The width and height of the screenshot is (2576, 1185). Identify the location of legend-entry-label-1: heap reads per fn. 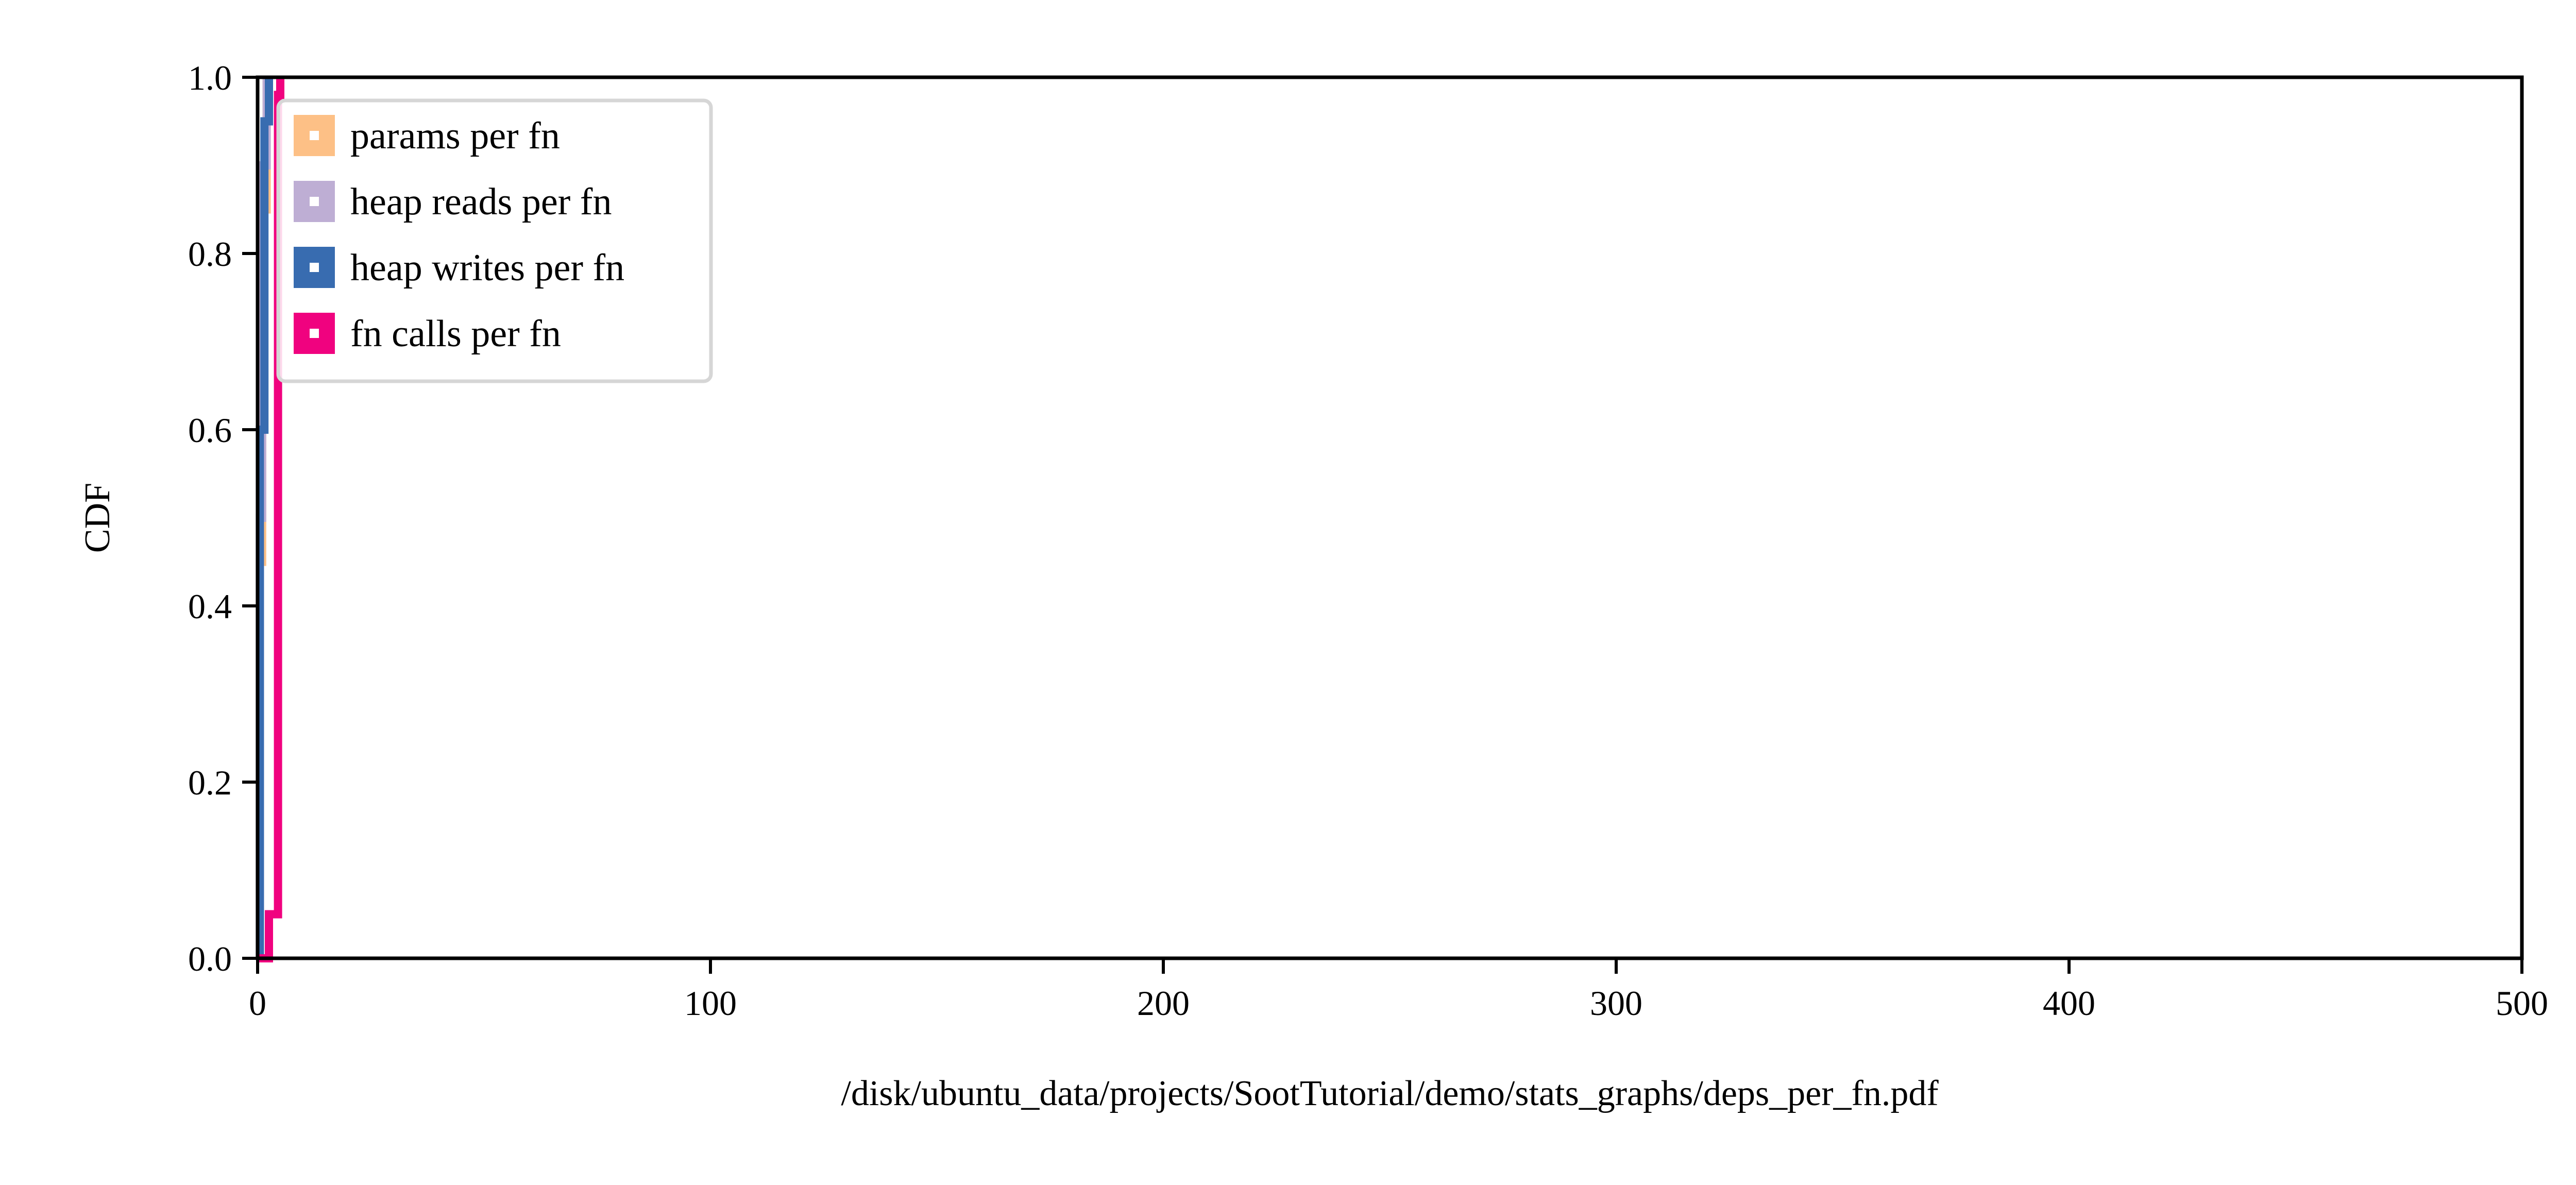
(481, 202).